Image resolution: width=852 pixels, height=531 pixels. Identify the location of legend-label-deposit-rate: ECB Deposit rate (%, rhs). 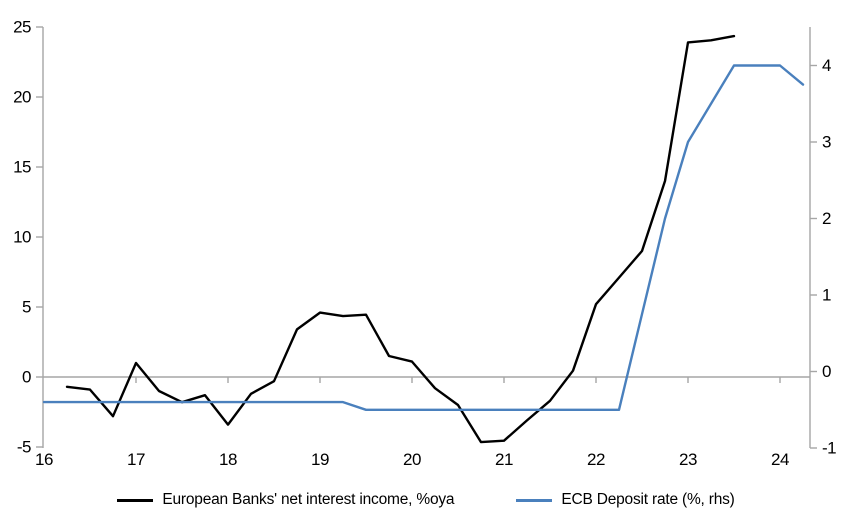
(648, 499).